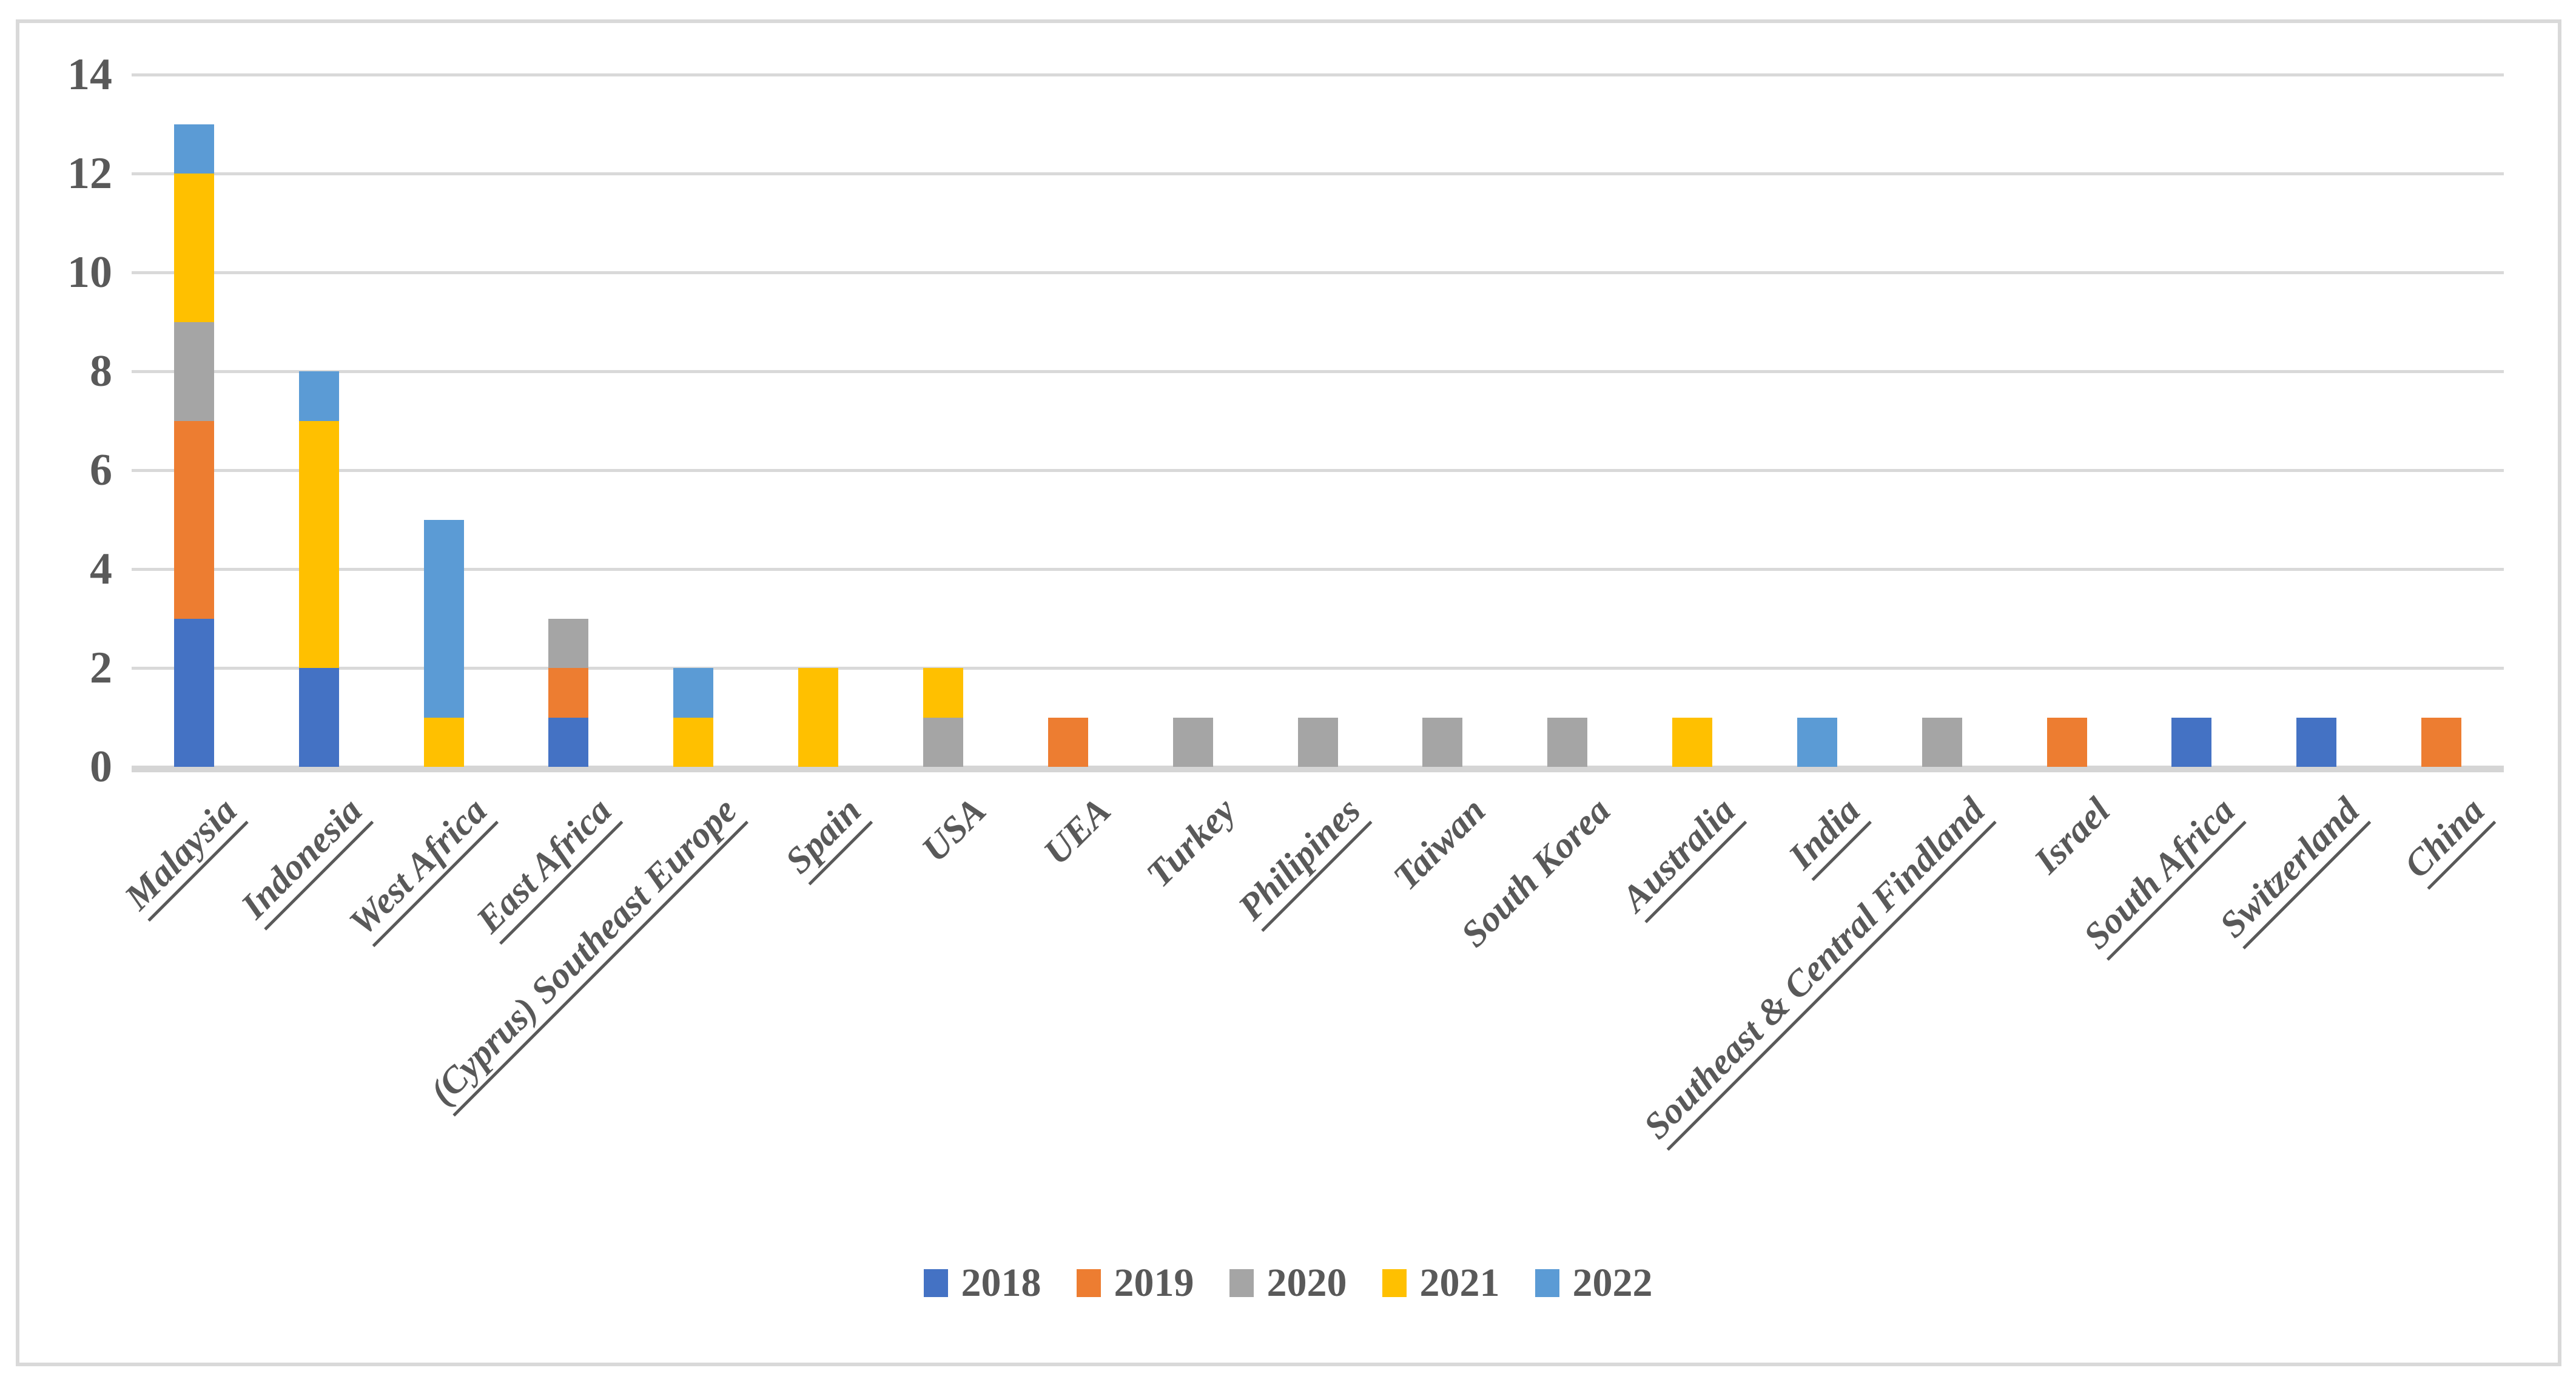 This screenshot has width=2576, height=1382. What do you see at coordinates (193, 520) in the screenshot?
I see `bar-segment-2019-malaysia` at bounding box center [193, 520].